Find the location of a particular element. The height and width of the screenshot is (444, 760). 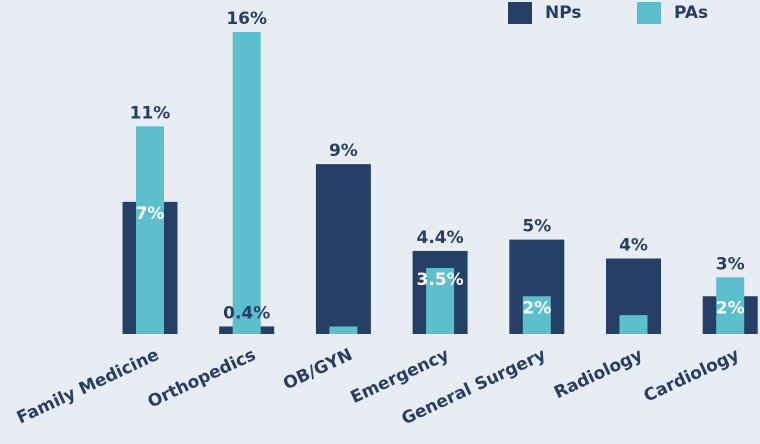

value-label: 9% is located at coordinates (343, 151).